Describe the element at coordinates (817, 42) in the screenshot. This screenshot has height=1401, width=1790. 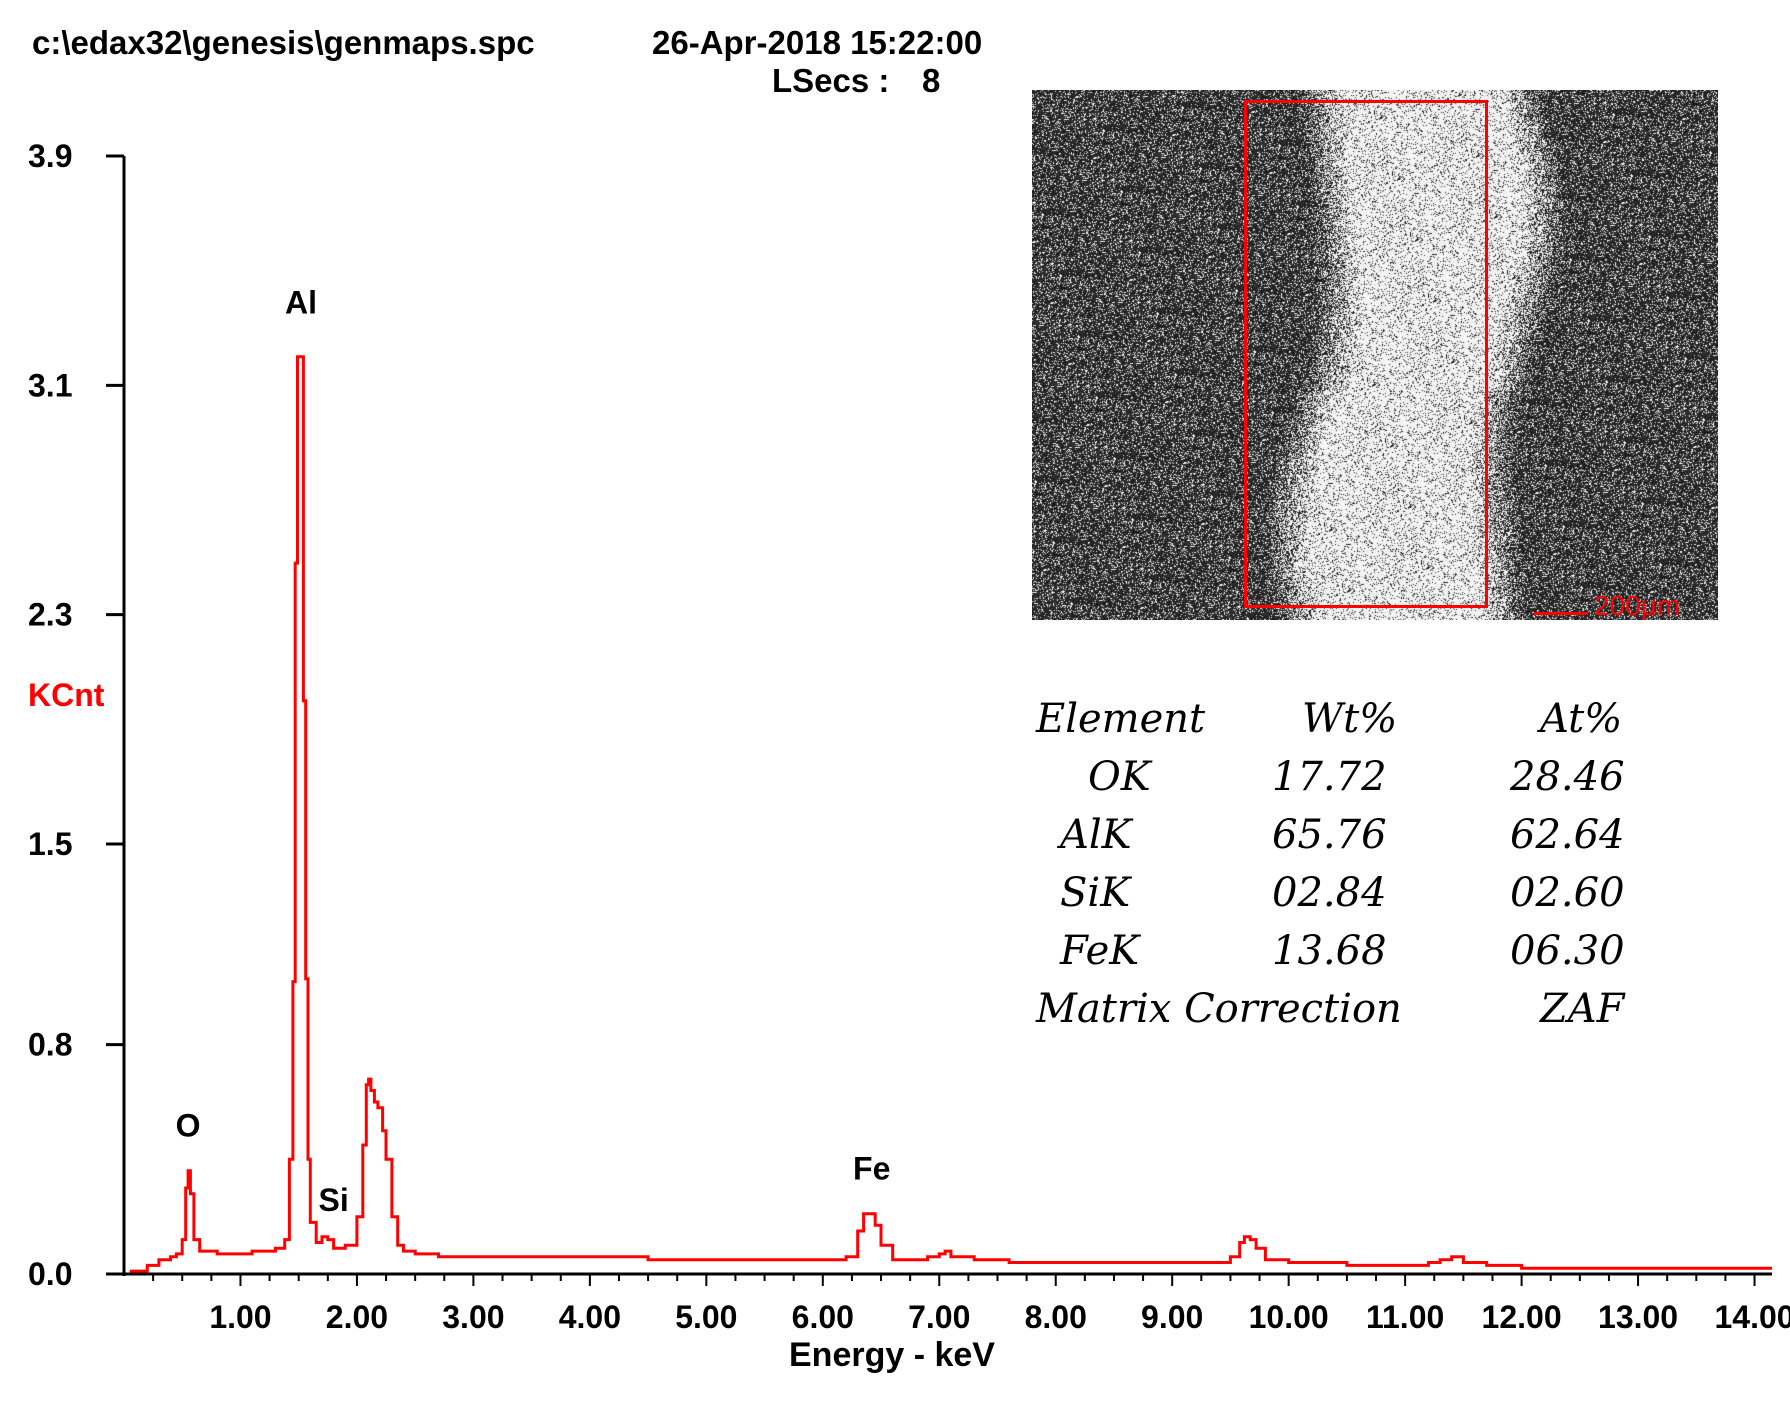
I see `acquisition-datetime: 26-Apr-2018 15:22:00` at that location.